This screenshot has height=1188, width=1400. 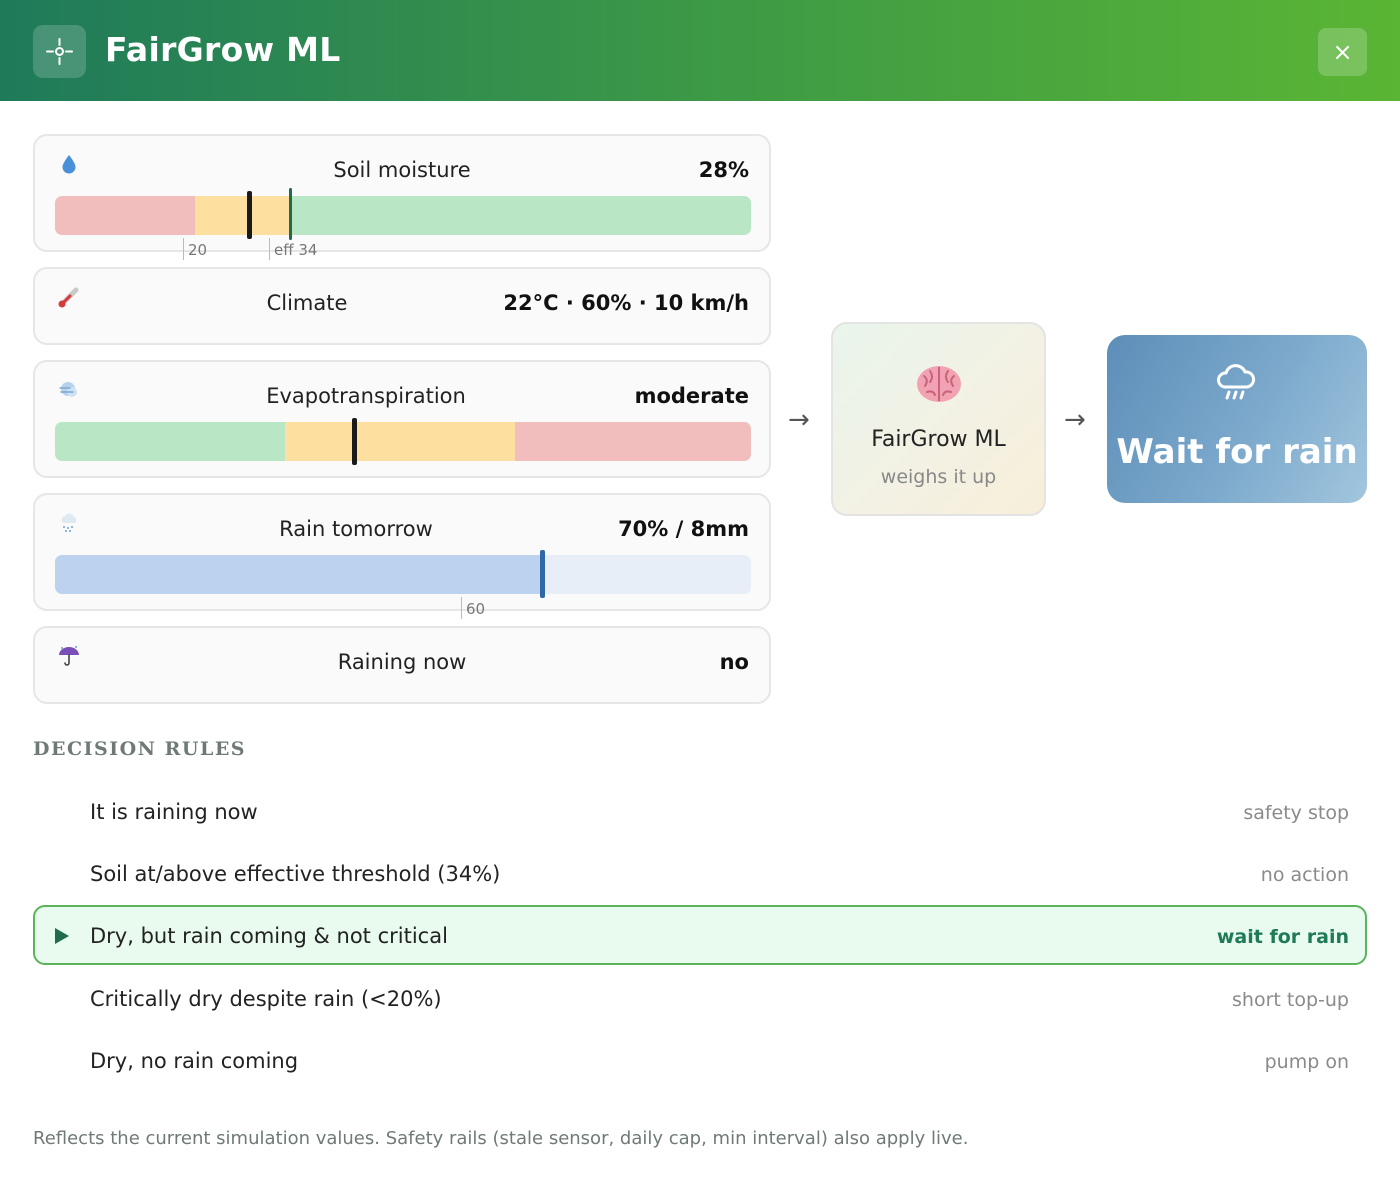 What do you see at coordinates (938, 477) in the screenshot?
I see `model-subtitle: weighs it up` at bounding box center [938, 477].